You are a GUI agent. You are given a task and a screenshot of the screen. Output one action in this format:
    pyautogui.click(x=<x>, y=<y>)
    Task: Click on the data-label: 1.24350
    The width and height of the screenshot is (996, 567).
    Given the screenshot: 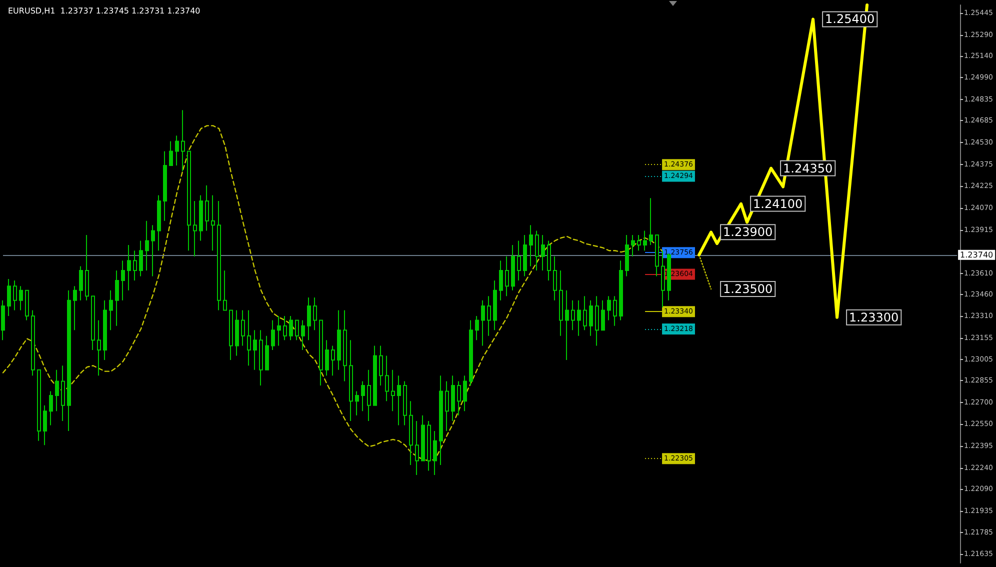 What is the action you would take?
    pyautogui.click(x=808, y=168)
    